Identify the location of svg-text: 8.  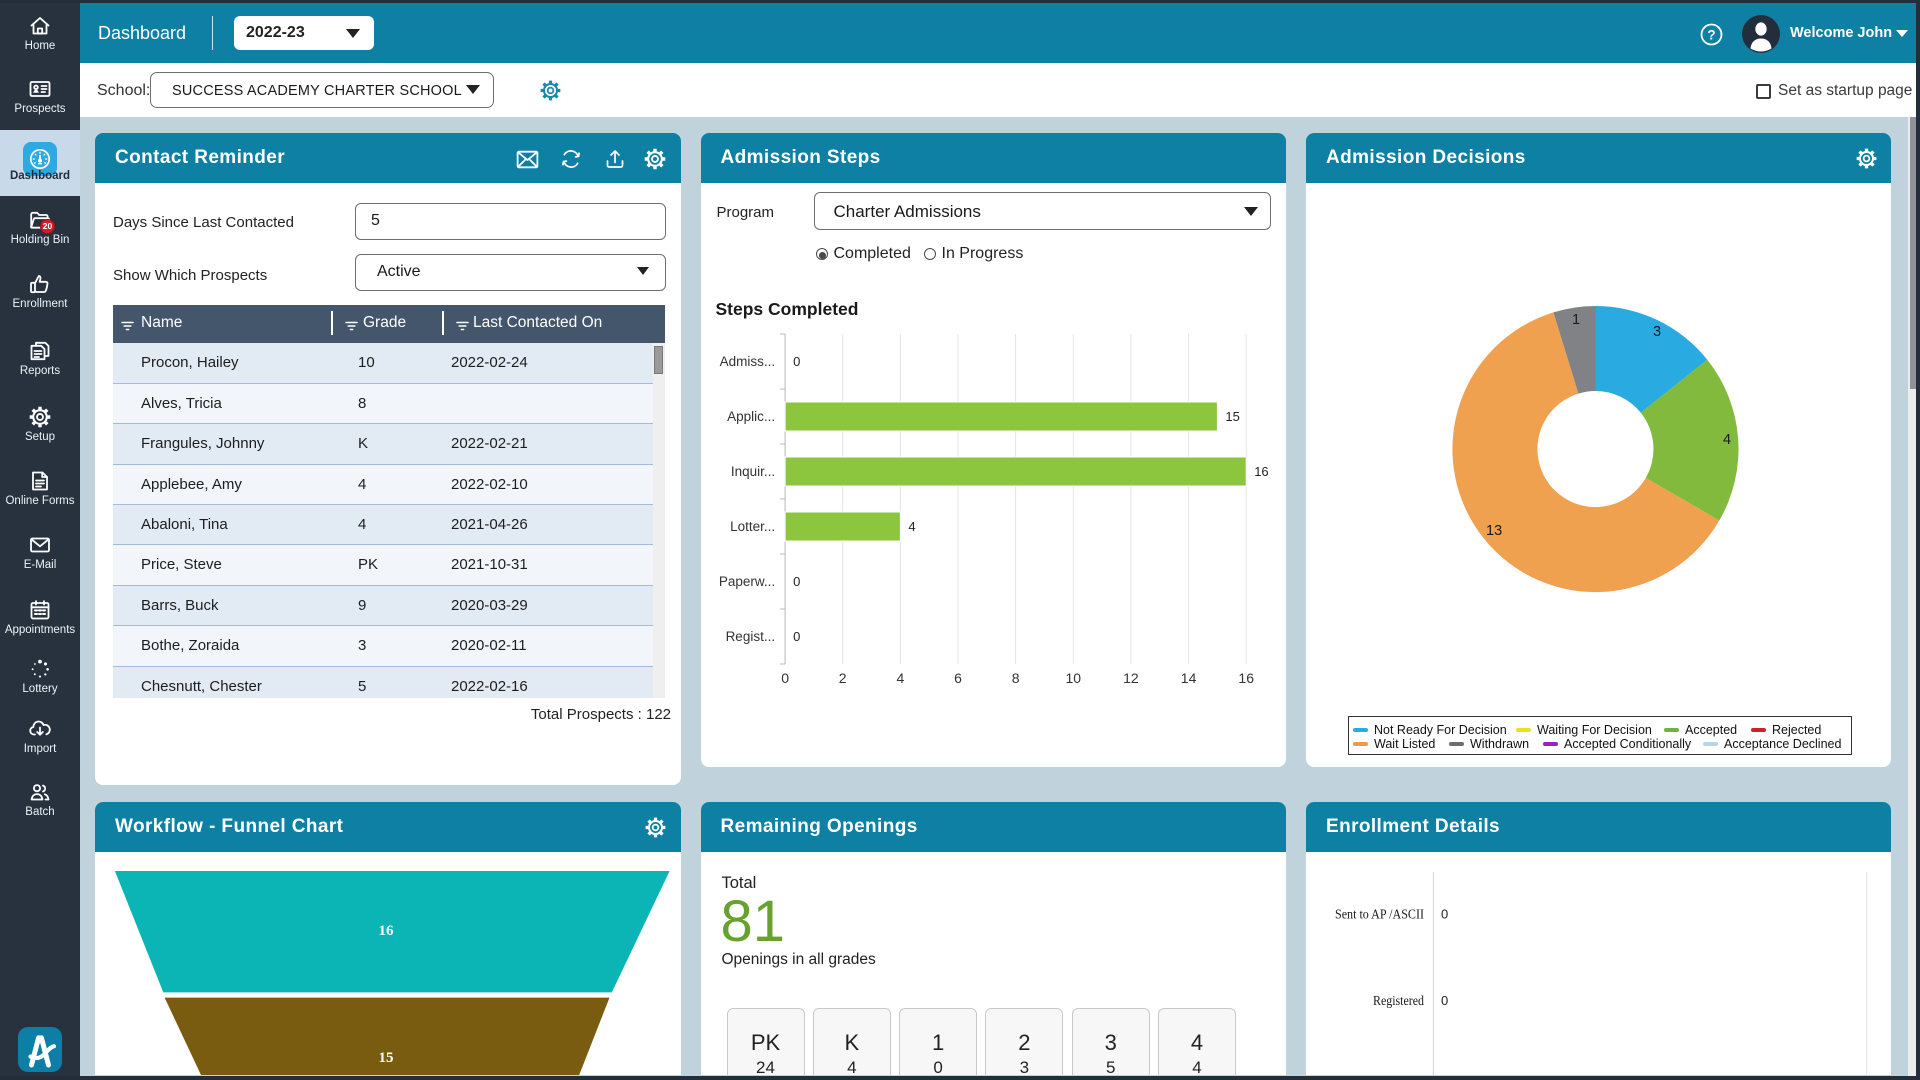
(1015, 678).